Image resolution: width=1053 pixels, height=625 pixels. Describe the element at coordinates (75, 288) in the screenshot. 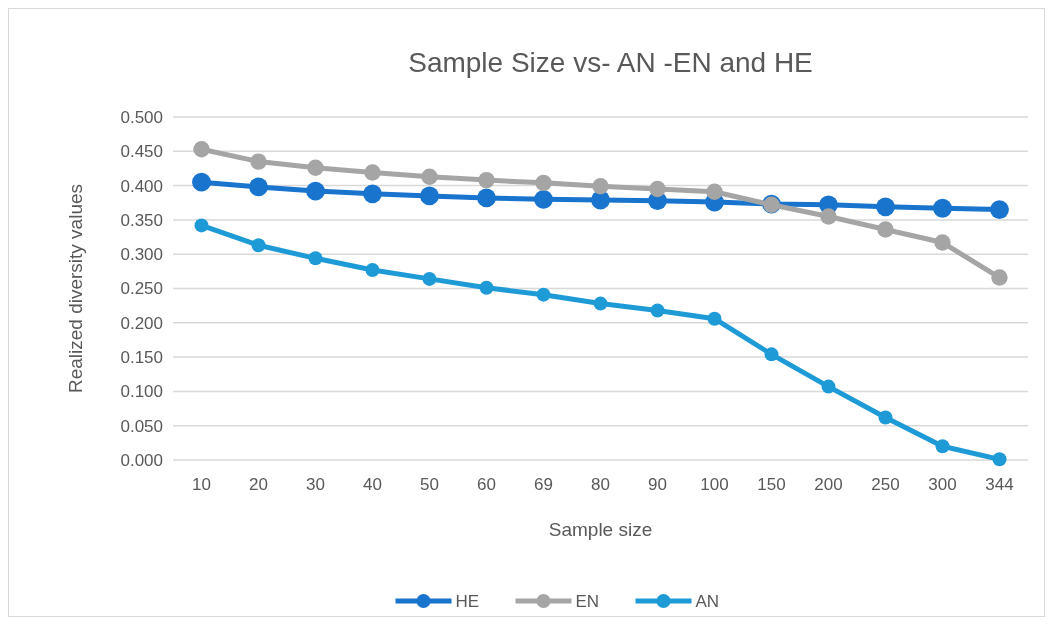

I see `y-axis-title: Realized diversity values` at that location.